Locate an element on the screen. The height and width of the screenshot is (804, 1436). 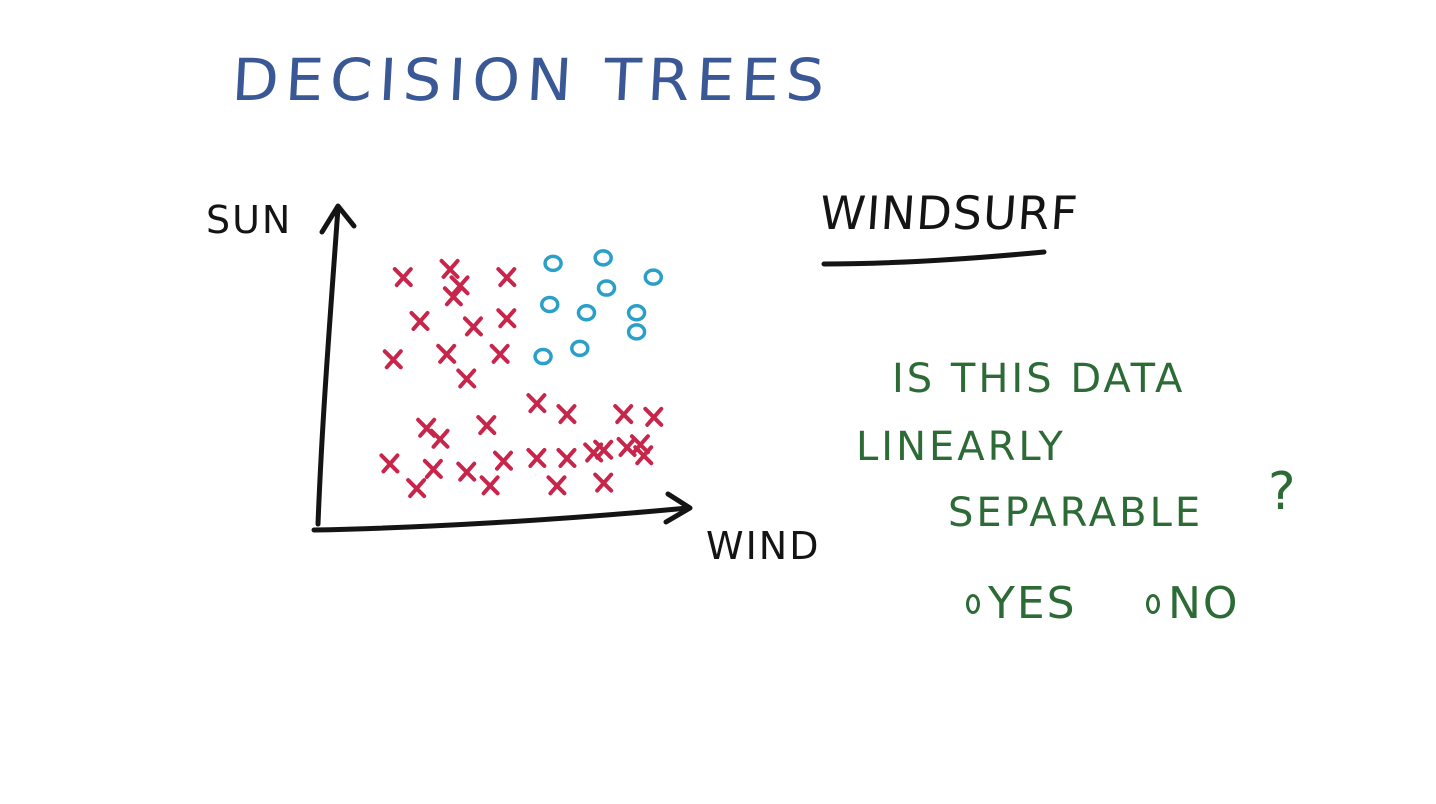
x-axis-label: WIND is located at coordinates (763, 546).